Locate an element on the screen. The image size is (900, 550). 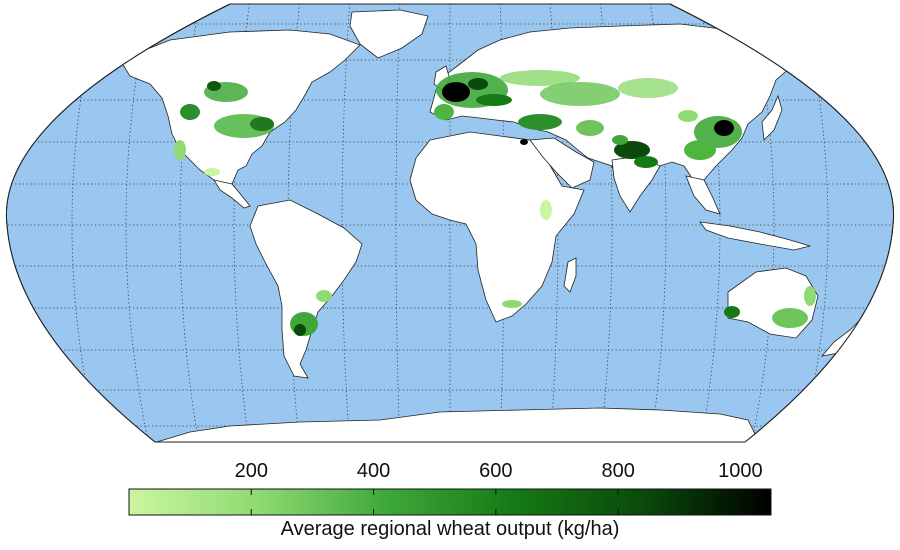
colorbar-tick-label: 200 is located at coordinates (251, 471).